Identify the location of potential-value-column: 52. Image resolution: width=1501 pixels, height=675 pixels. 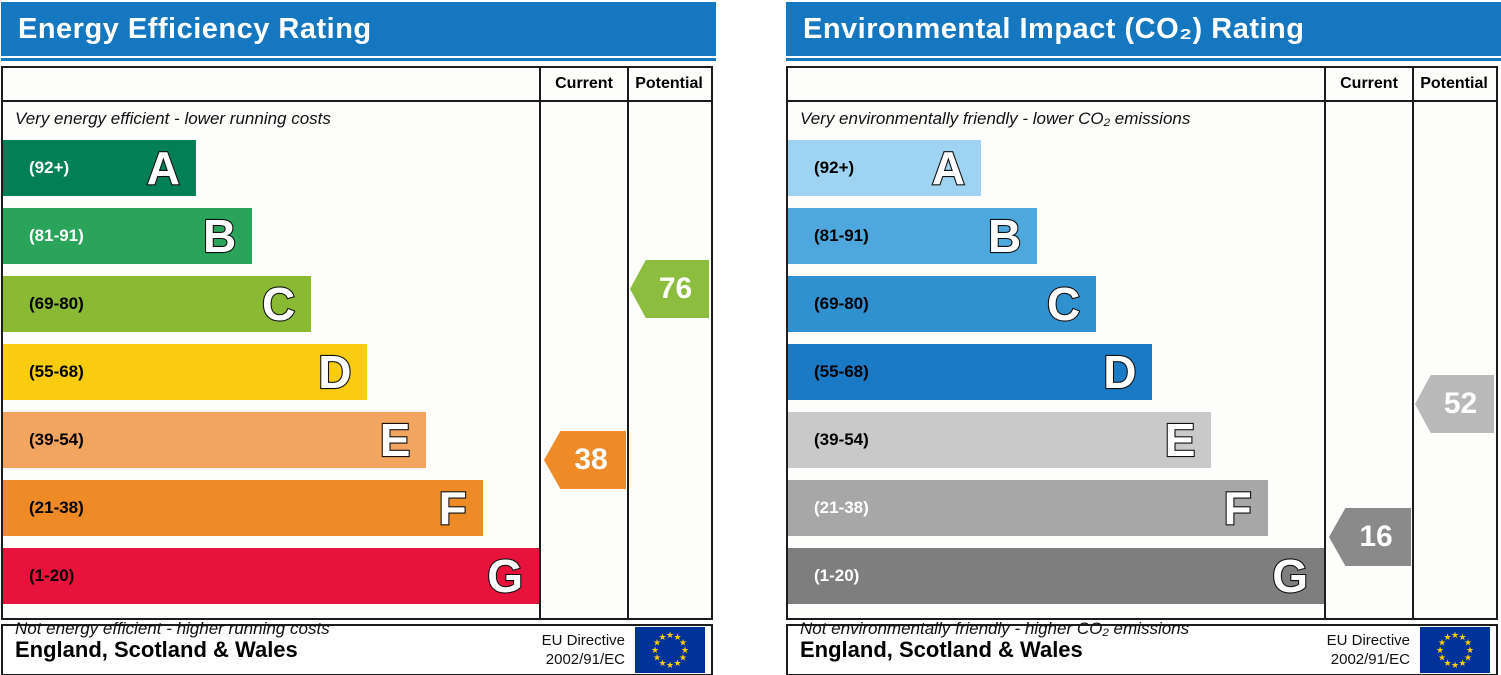
(1453, 360).